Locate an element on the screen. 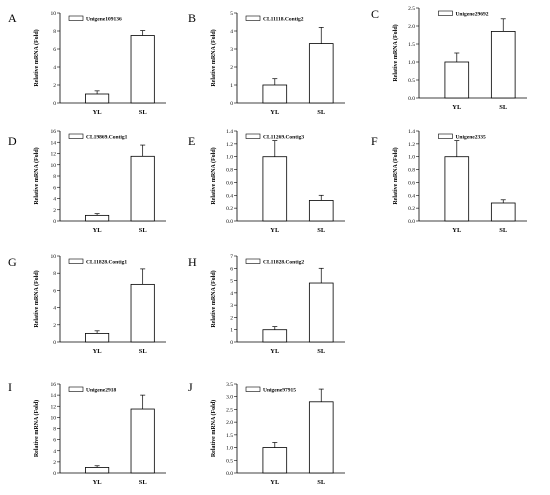 The height and width of the screenshot is (495, 550). panel-letter: B is located at coordinates (192, 18).